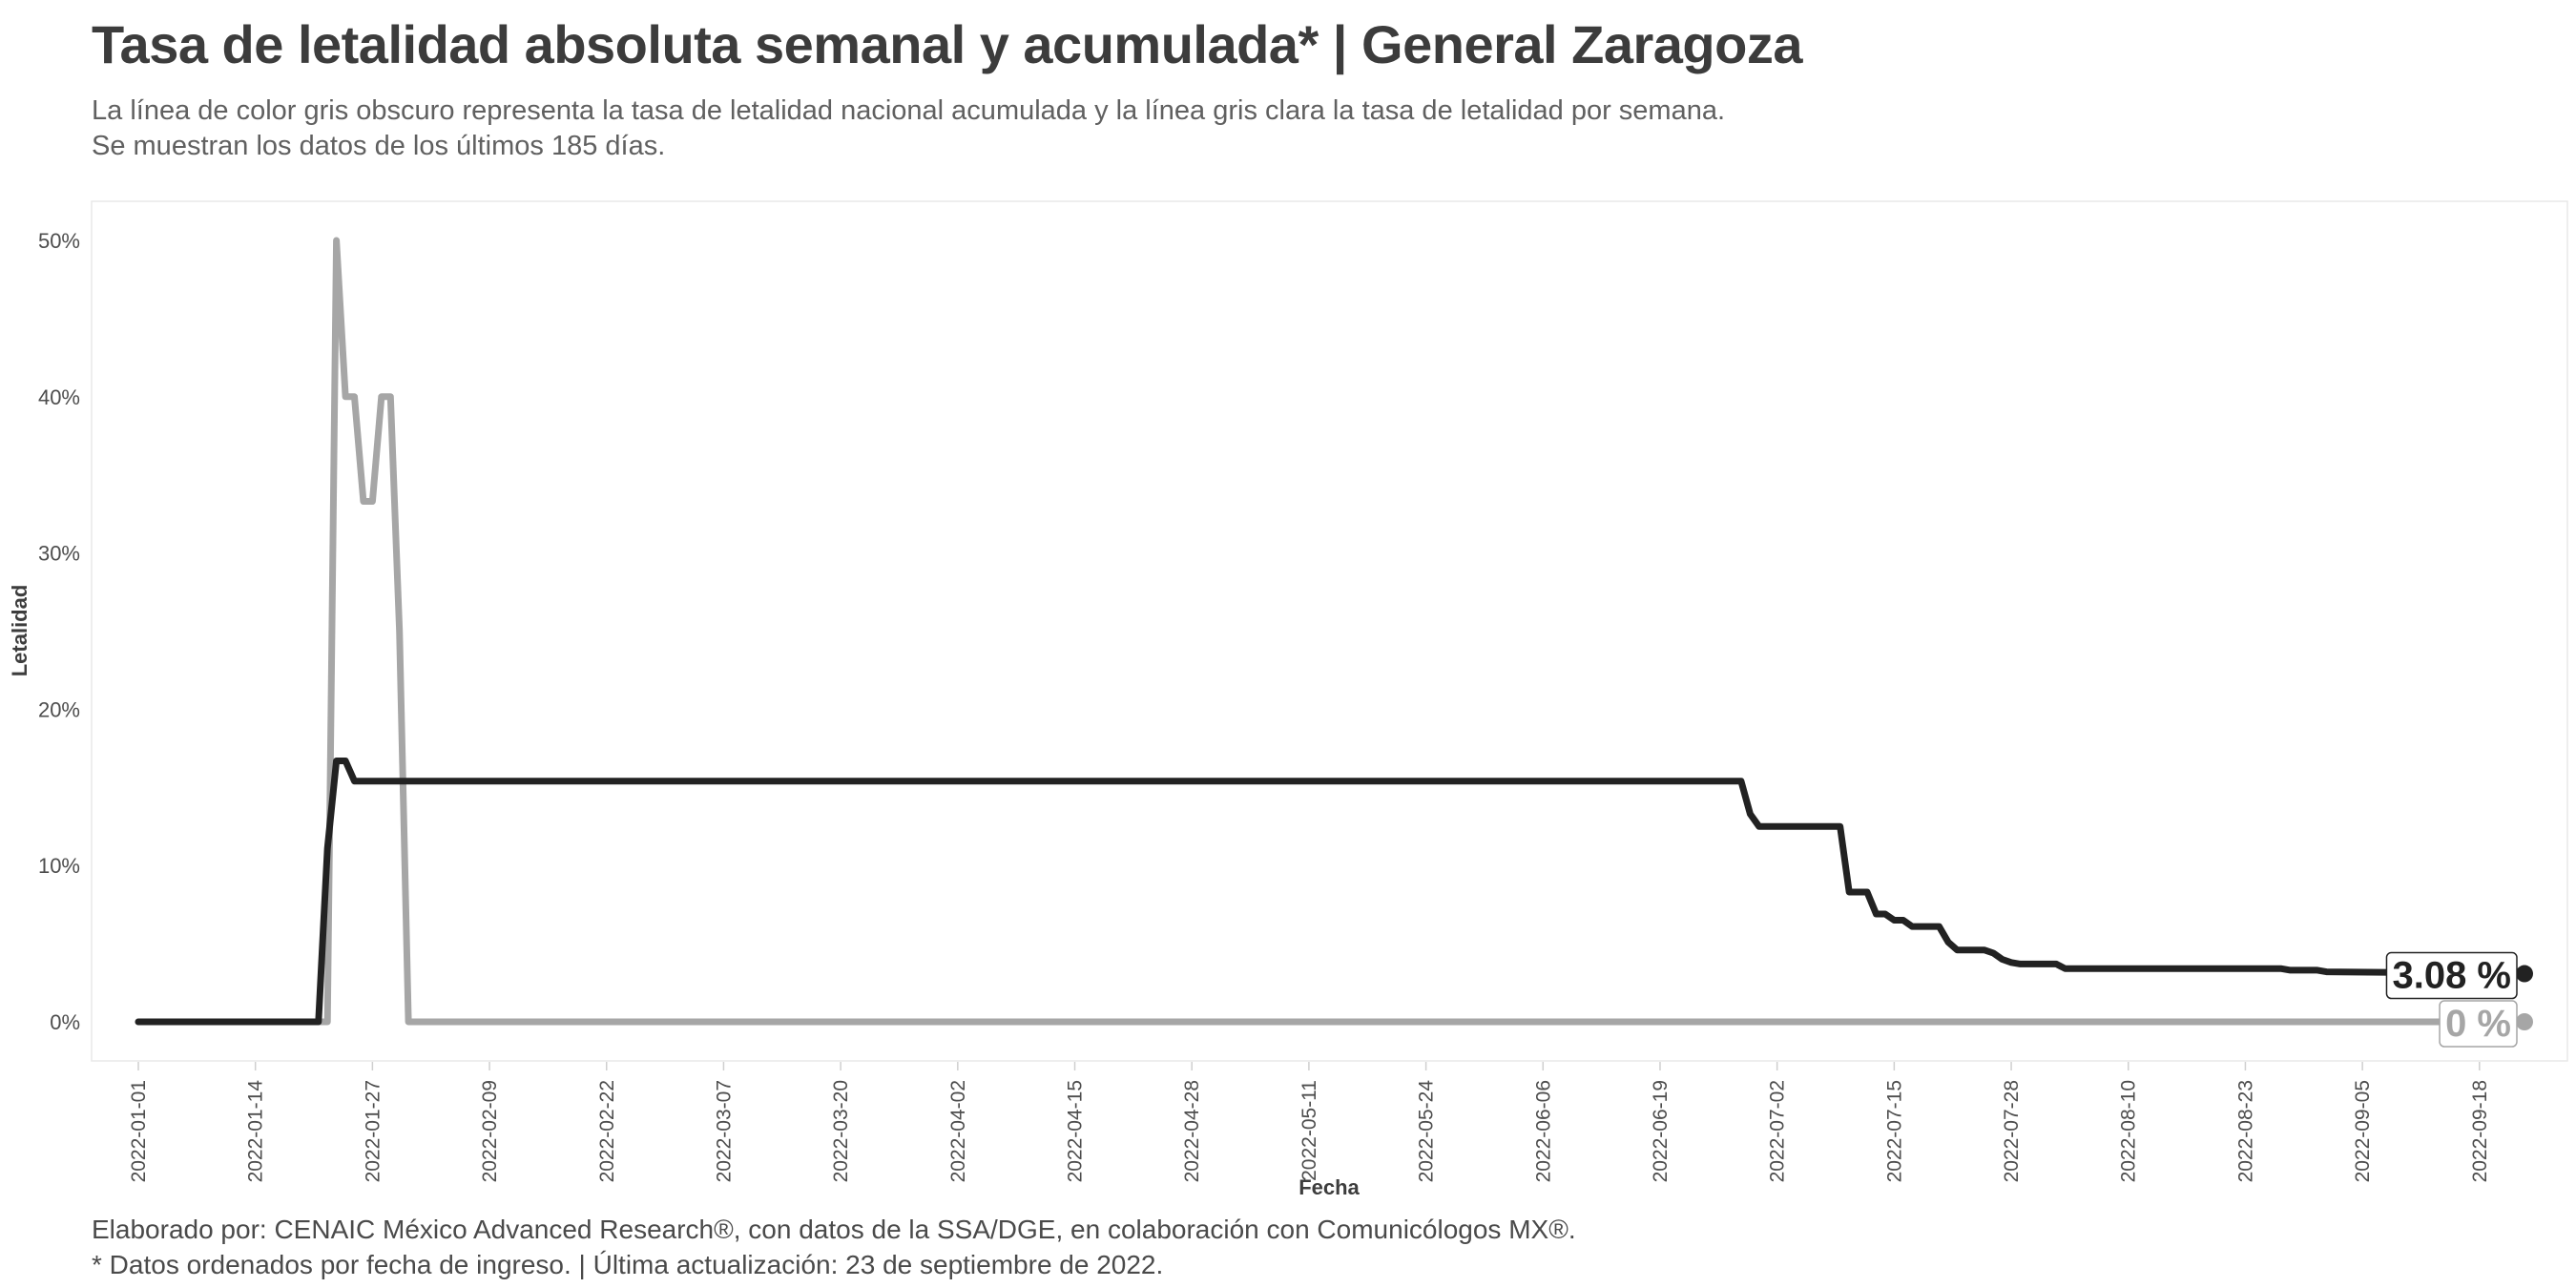  What do you see at coordinates (1894, 1131) in the screenshot?
I see `x-tick-label: 2022-07-15` at bounding box center [1894, 1131].